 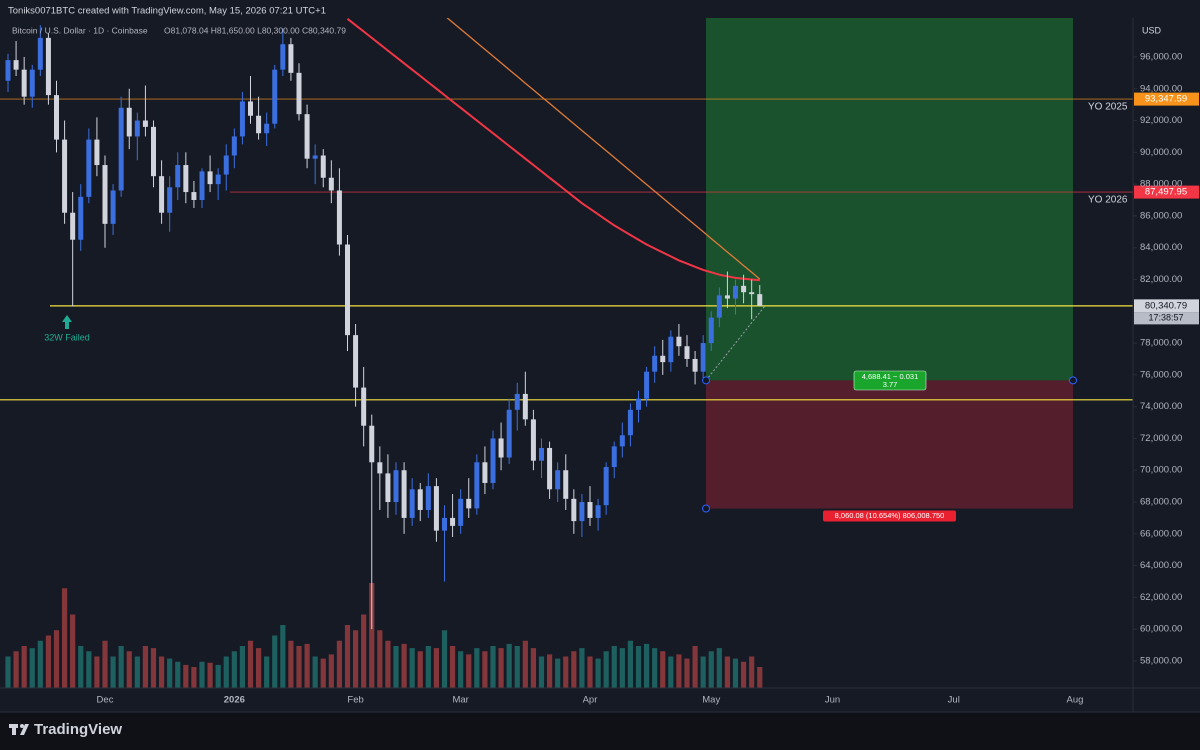 I want to click on annotation-arrow, so click(x=67, y=322).